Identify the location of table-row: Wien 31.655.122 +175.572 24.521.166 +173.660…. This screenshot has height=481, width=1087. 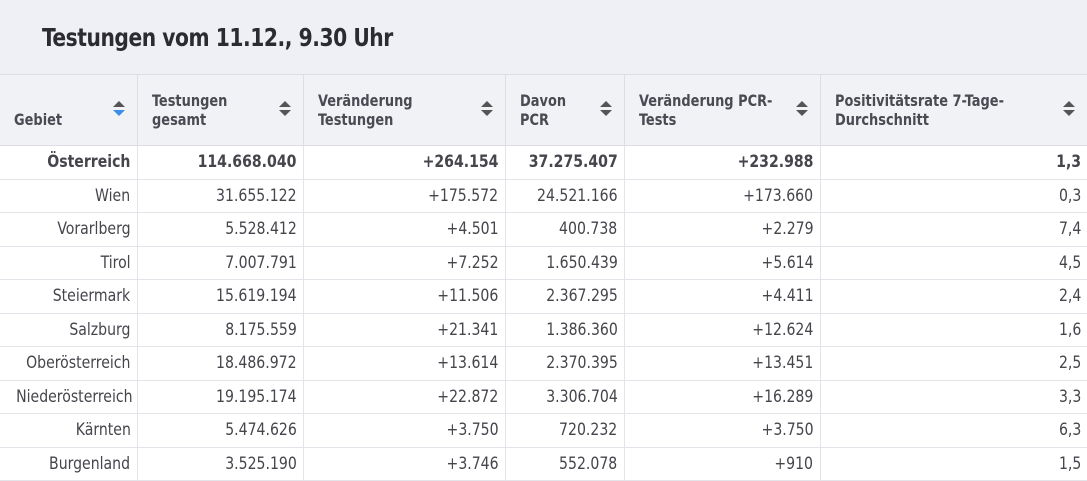
(543, 196).